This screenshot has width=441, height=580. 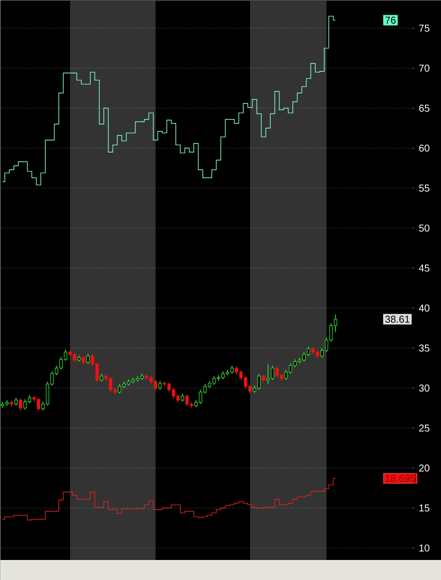 What do you see at coordinates (424, 188) in the screenshot?
I see `y-tick-label: 55` at bounding box center [424, 188].